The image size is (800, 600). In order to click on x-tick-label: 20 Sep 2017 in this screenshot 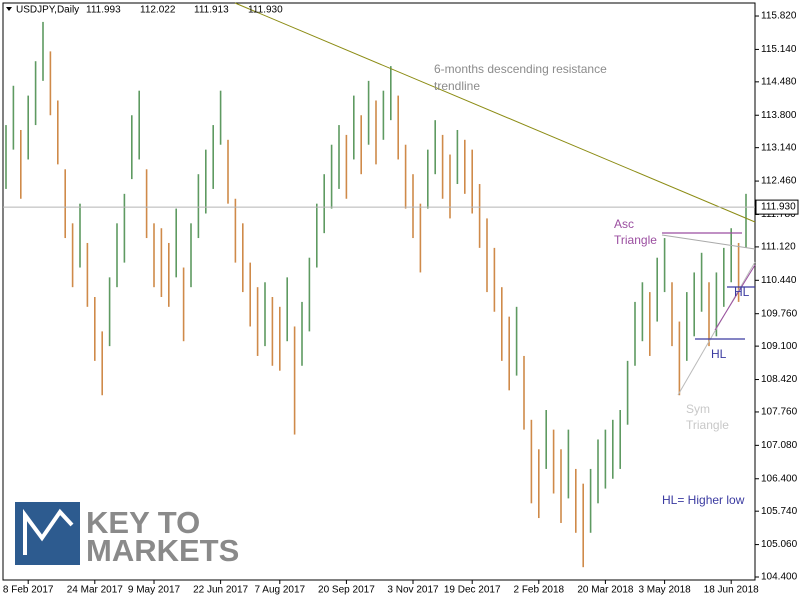, I will do `click(346, 590)`.